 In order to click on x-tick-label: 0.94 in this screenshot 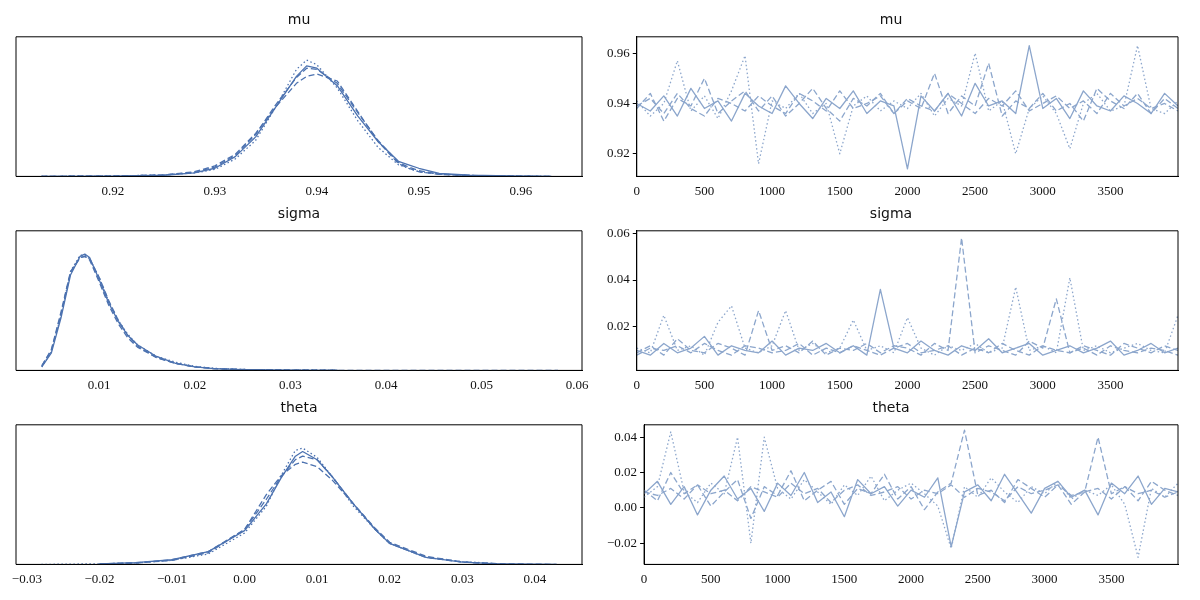, I will do `click(317, 190)`.